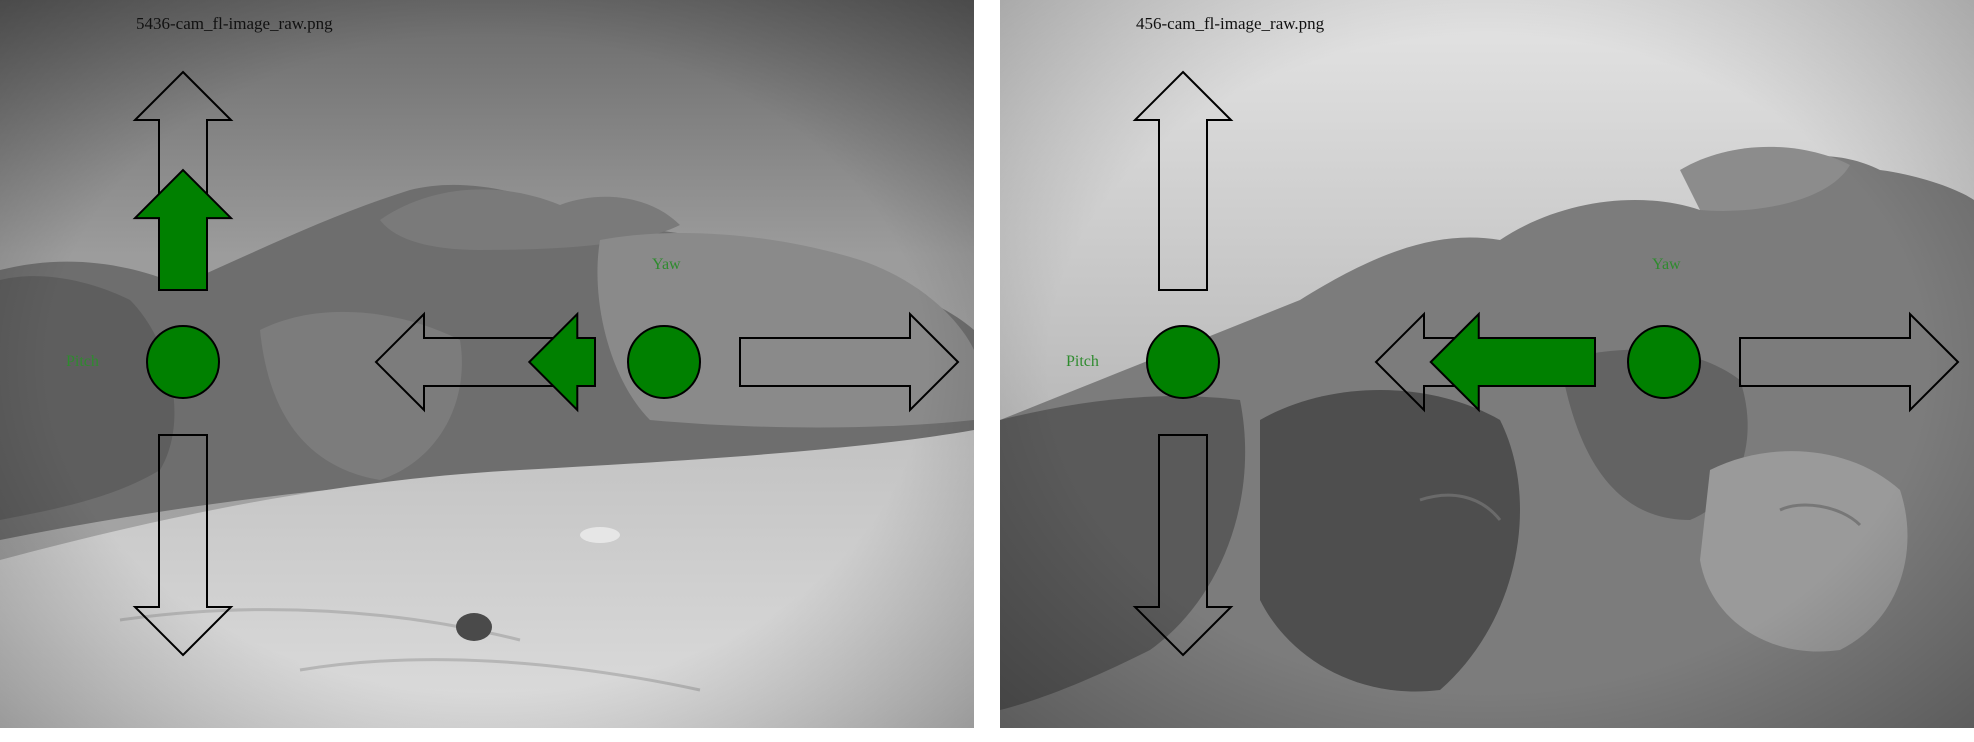 The height and width of the screenshot is (742, 1974). I want to click on pitch-indicator-arrow, so click(183, 229).